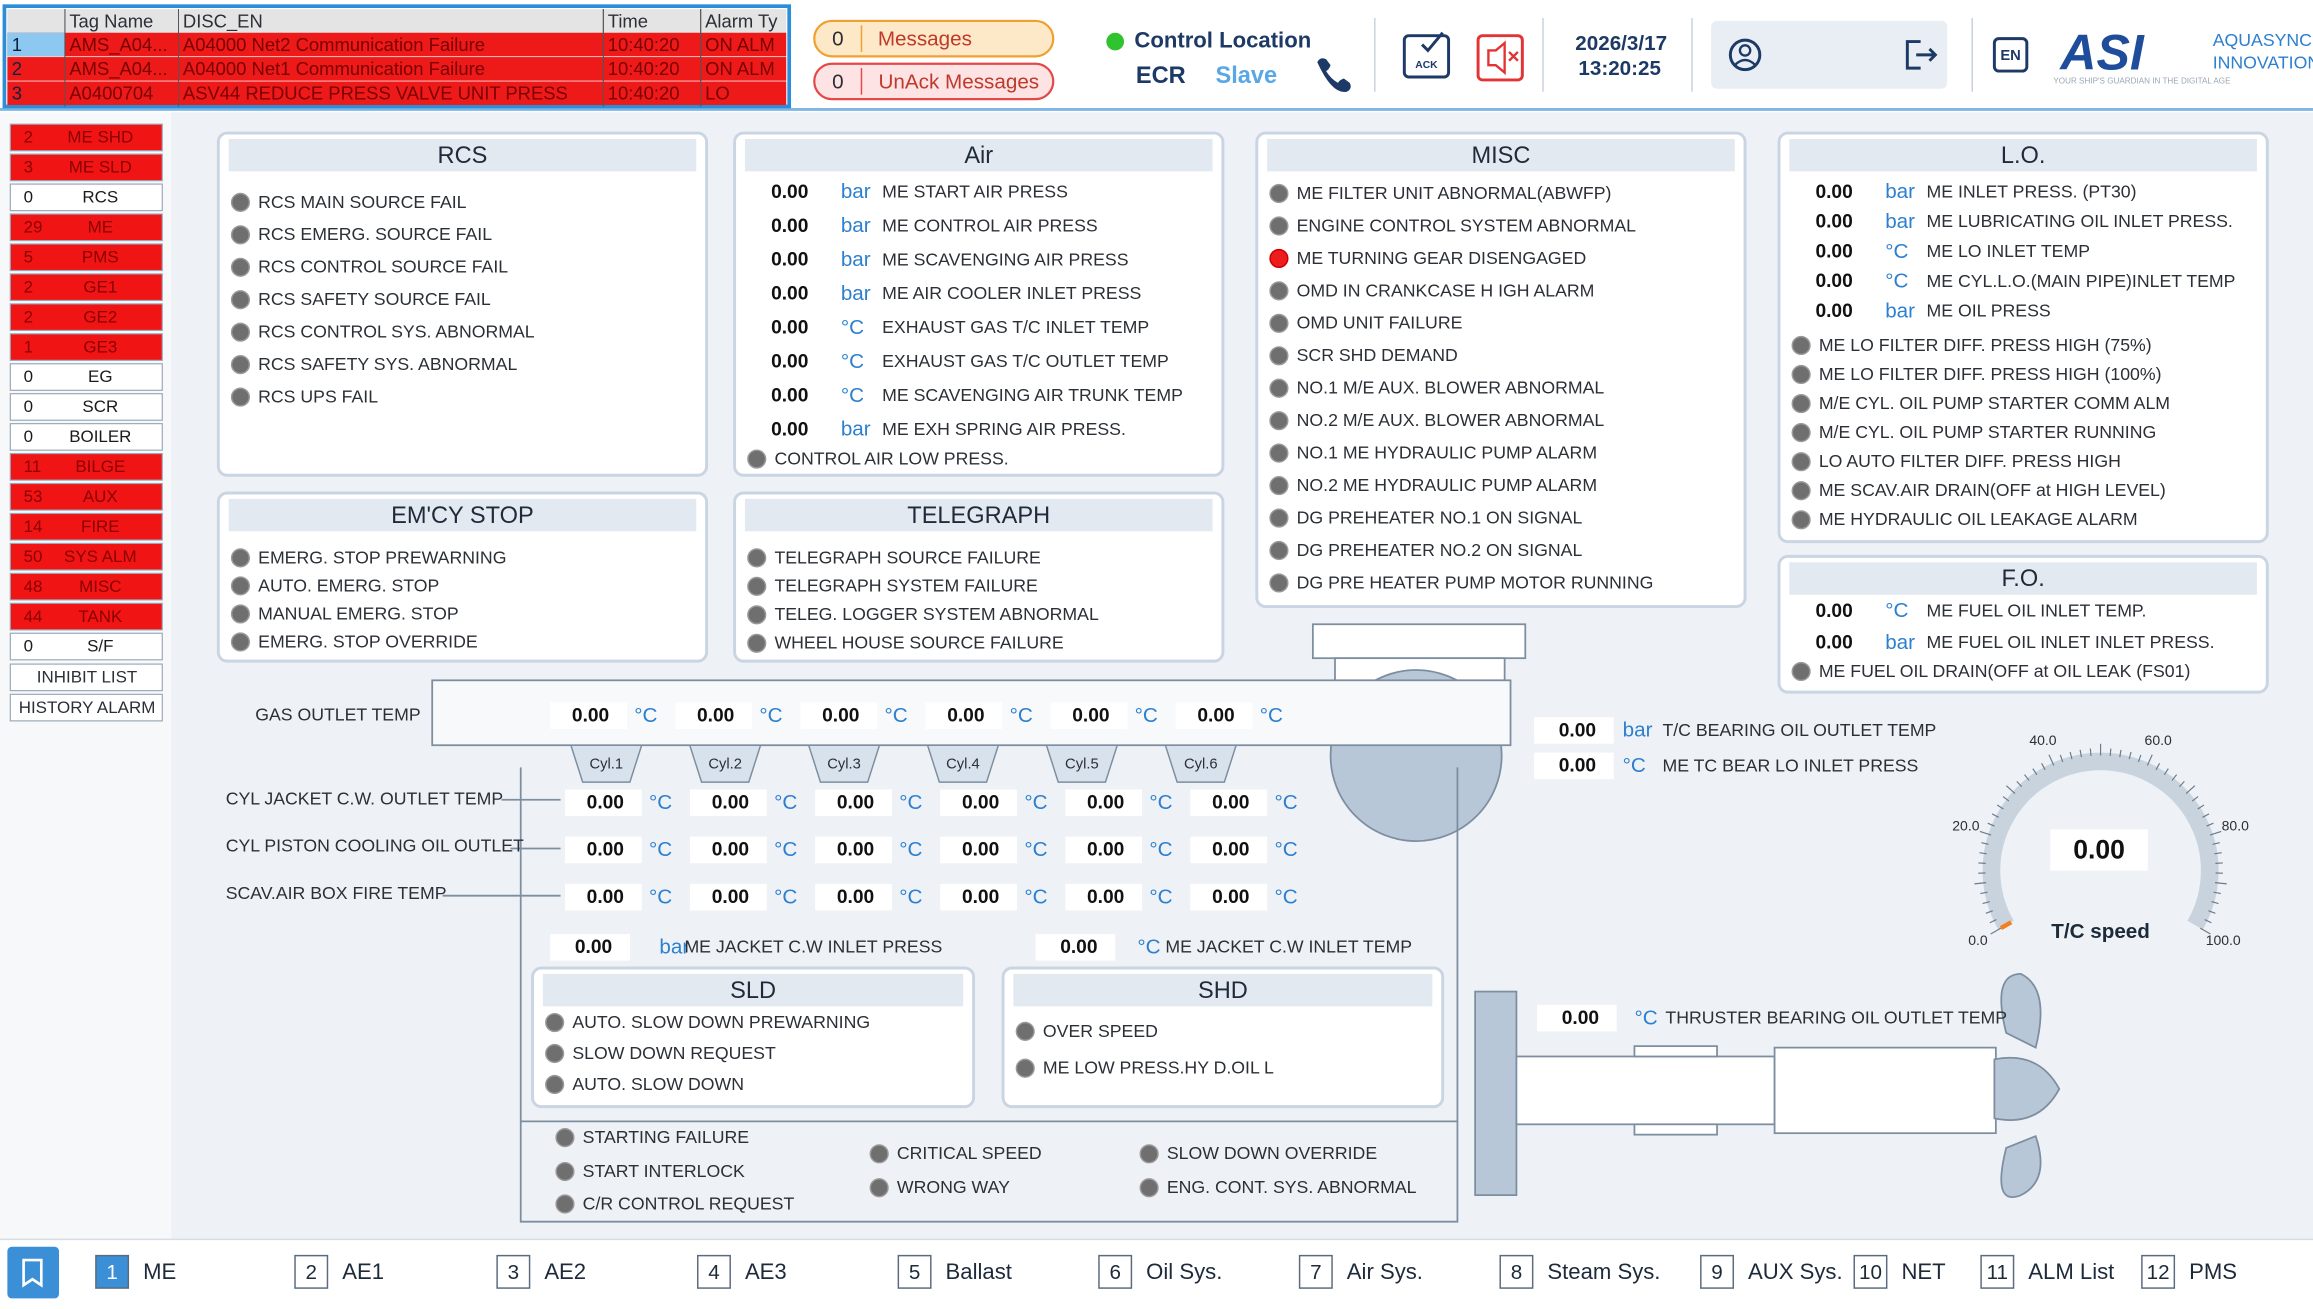 The width and height of the screenshot is (2313, 1309). I want to click on phone-icon, so click(1334, 75).